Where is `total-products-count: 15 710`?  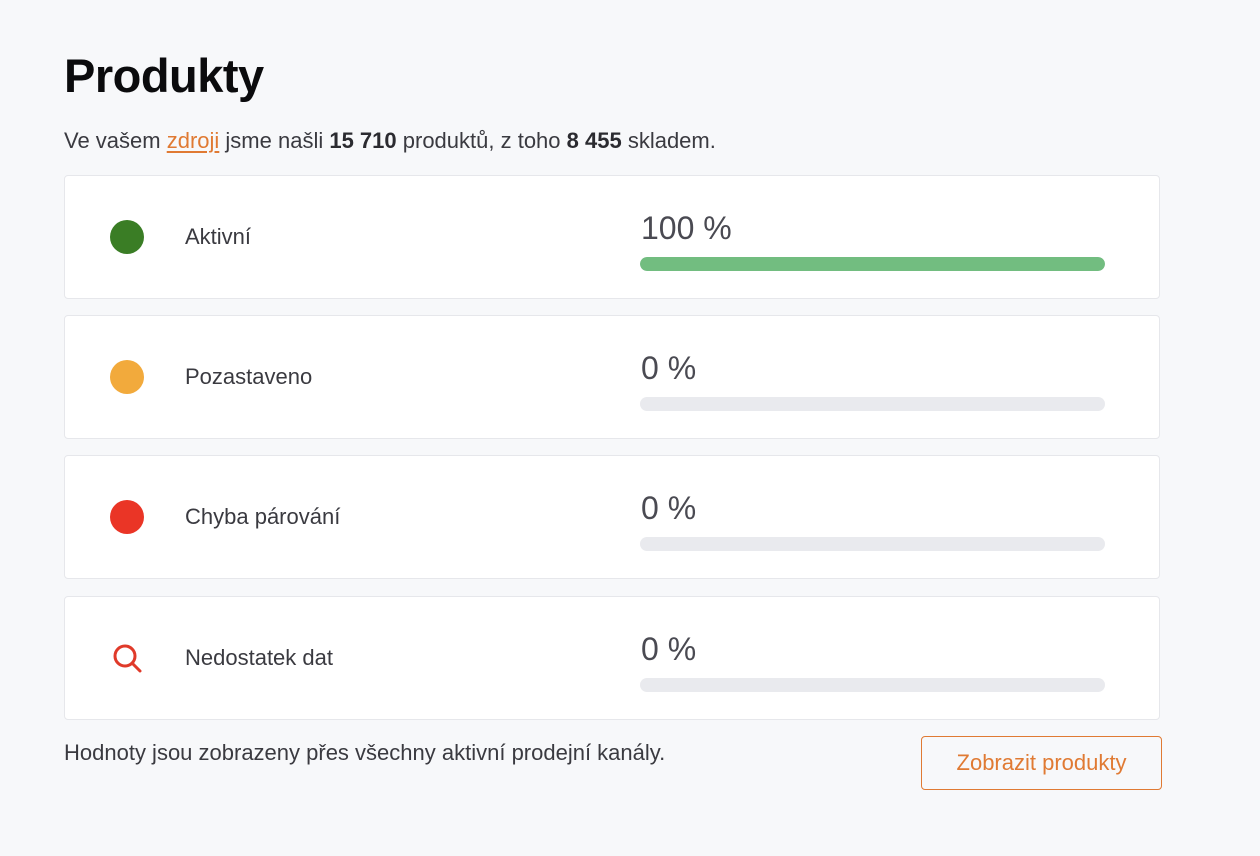 total-products-count: 15 710 is located at coordinates (363, 140).